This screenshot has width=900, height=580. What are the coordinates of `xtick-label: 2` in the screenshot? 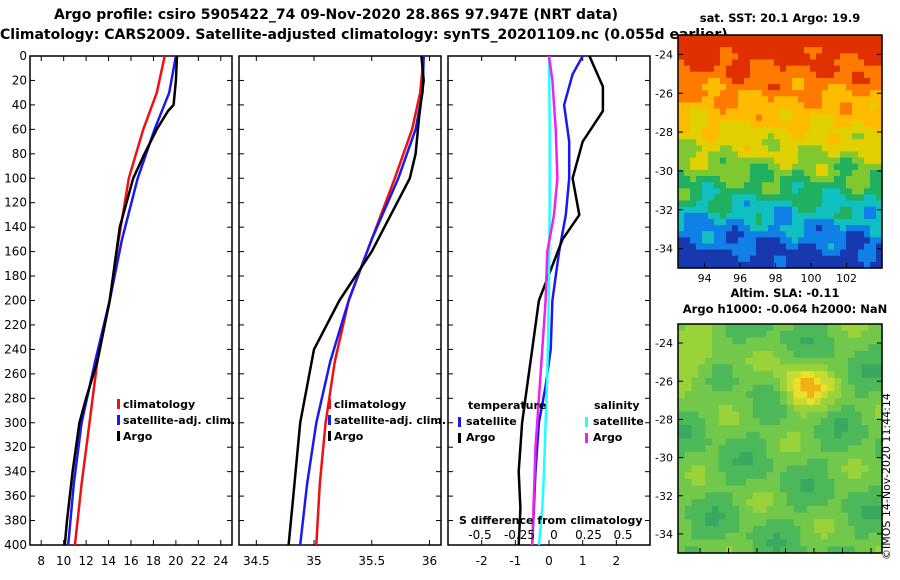 It's located at (617, 561).